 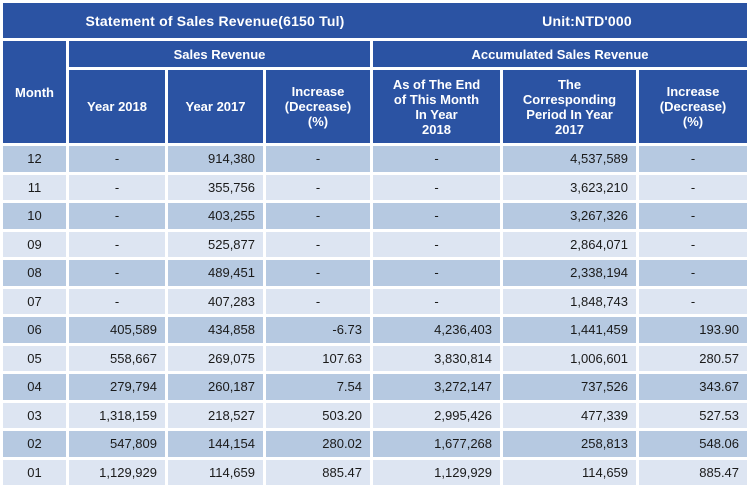 What do you see at coordinates (570, 273) in the screenshot?
I see `value-cell: 2,338,194` at bounding box center [570, 273].